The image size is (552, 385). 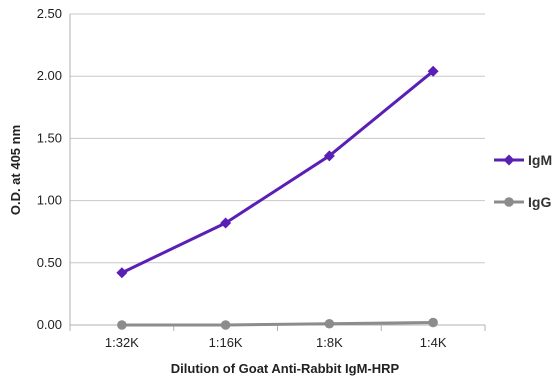 I want to click on y-axis-title: O.D. at 405 nm, so click(x=15, y=170).